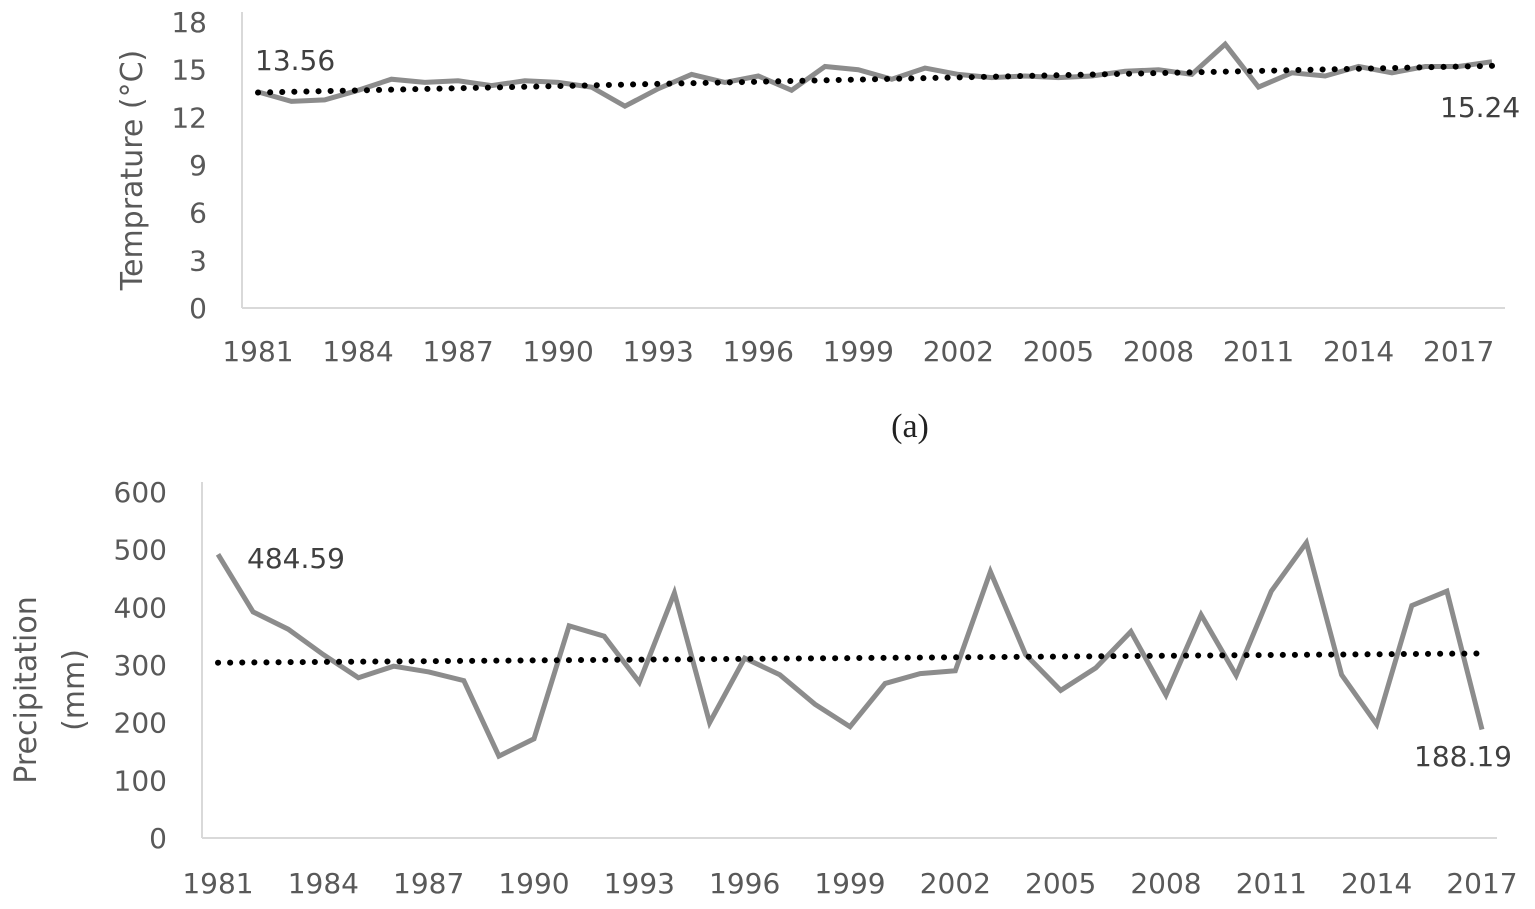 The height and width of the screenshot is (909, 1535). I want to click on y-tick-labels: 0 100 200 300 400 500 600, so click(140, 665).